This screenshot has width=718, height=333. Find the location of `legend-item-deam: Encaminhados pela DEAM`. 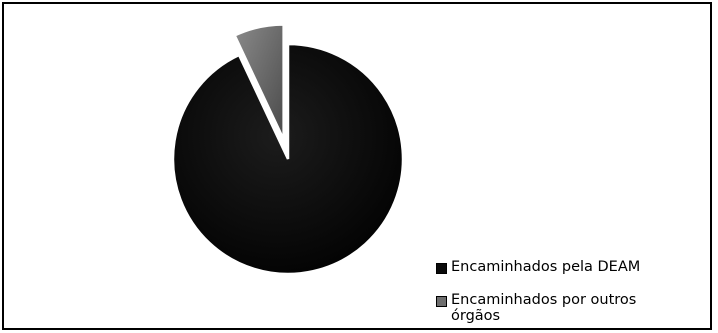

legend-item-deam: Encaminhados pela DEAM is located at coordinates (571, 267).